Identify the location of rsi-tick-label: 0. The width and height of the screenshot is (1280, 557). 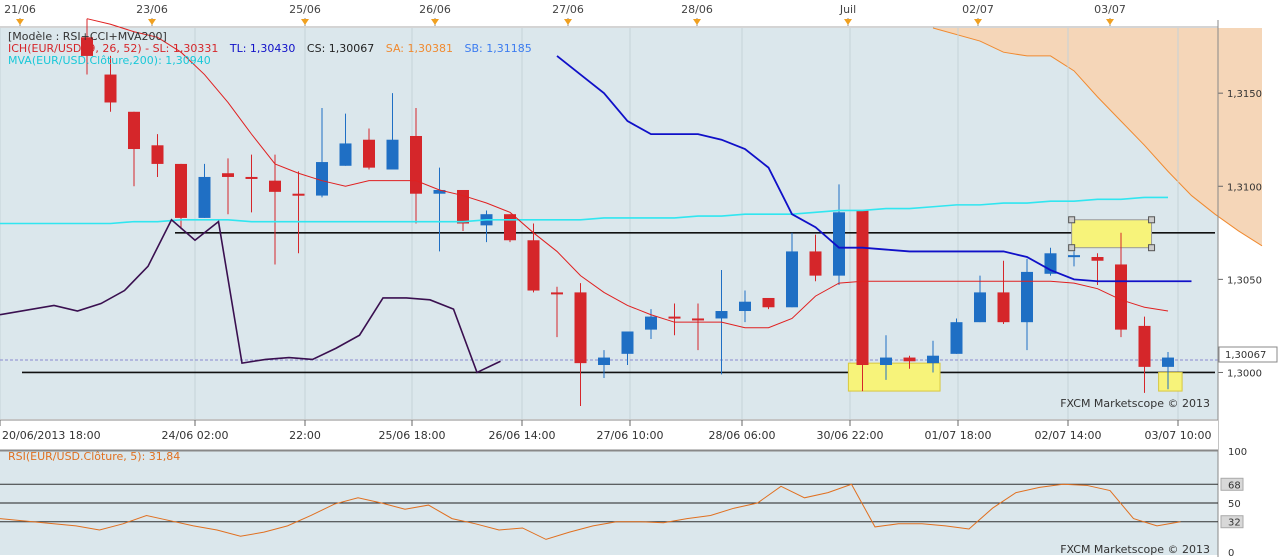
(1231, 552).